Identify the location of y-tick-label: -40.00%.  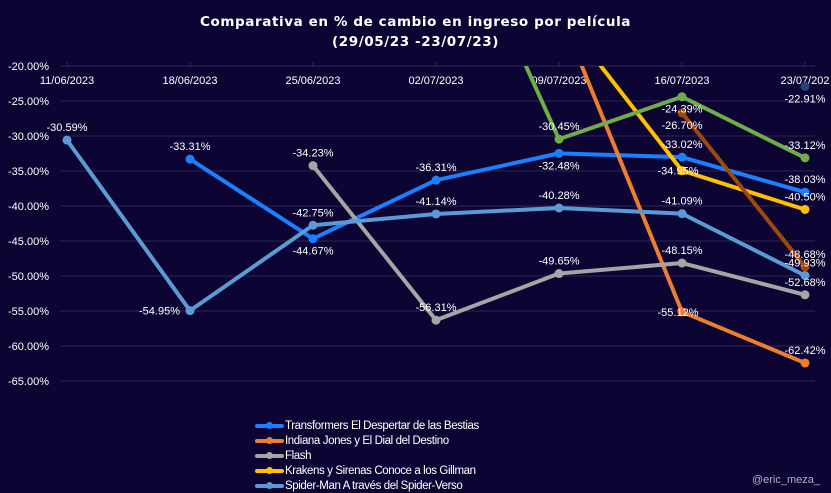
(28, 207).